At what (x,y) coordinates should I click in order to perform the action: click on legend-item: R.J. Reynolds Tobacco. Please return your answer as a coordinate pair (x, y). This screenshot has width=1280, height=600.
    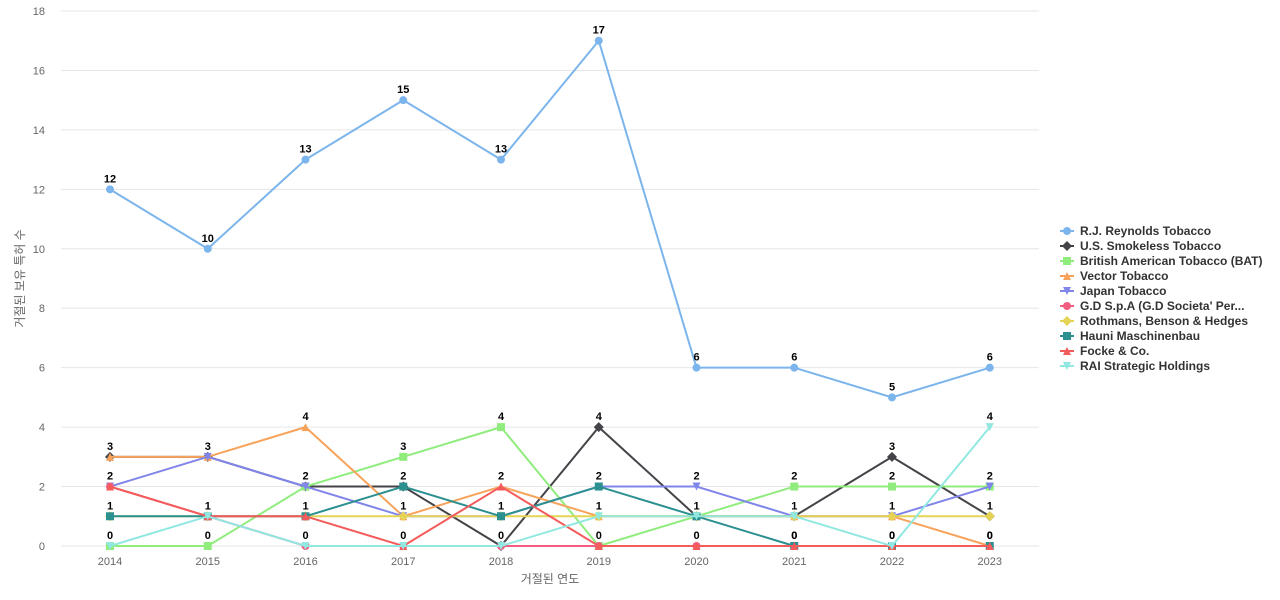
    Looking at the image, I should click on (1135, 231).